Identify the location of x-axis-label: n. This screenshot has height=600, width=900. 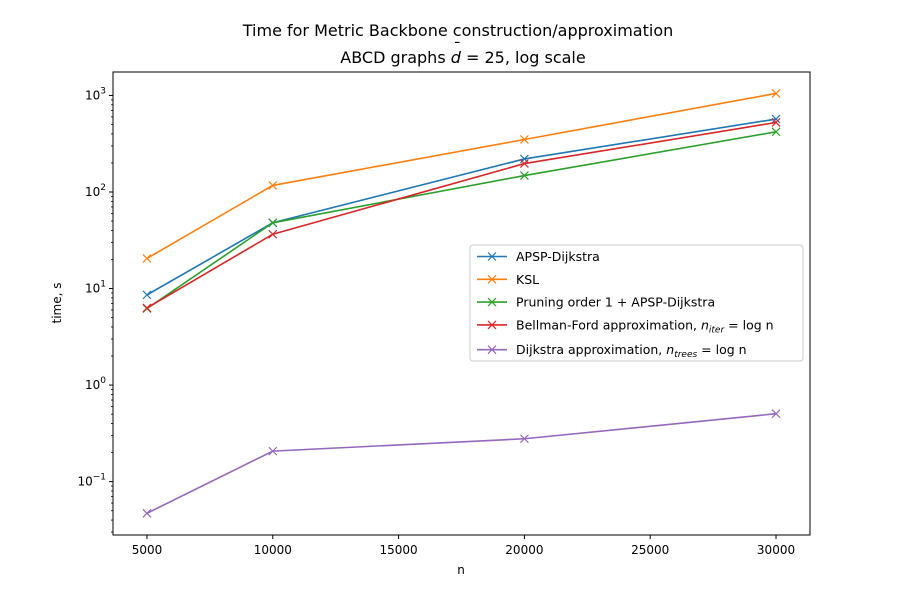
(461, 570).